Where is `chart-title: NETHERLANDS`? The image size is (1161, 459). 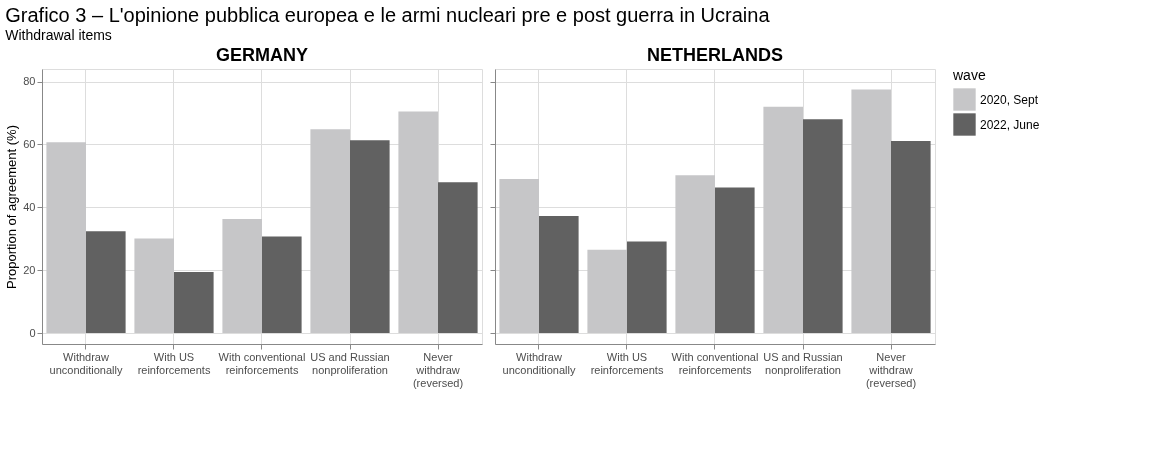 chart-title: NETHERLANDS is located at coordinates (715, 55).